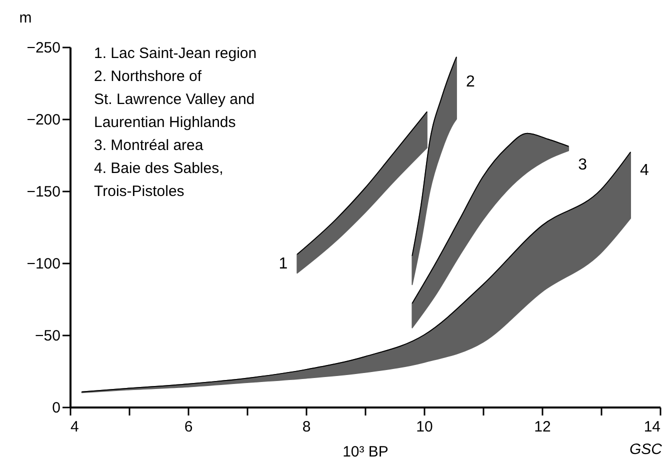 The height and width of the screenshot is (466, 669). Describe the element at coordinates (424, 427) in the screenshot. I see `x-tick-label: 10` at that location.